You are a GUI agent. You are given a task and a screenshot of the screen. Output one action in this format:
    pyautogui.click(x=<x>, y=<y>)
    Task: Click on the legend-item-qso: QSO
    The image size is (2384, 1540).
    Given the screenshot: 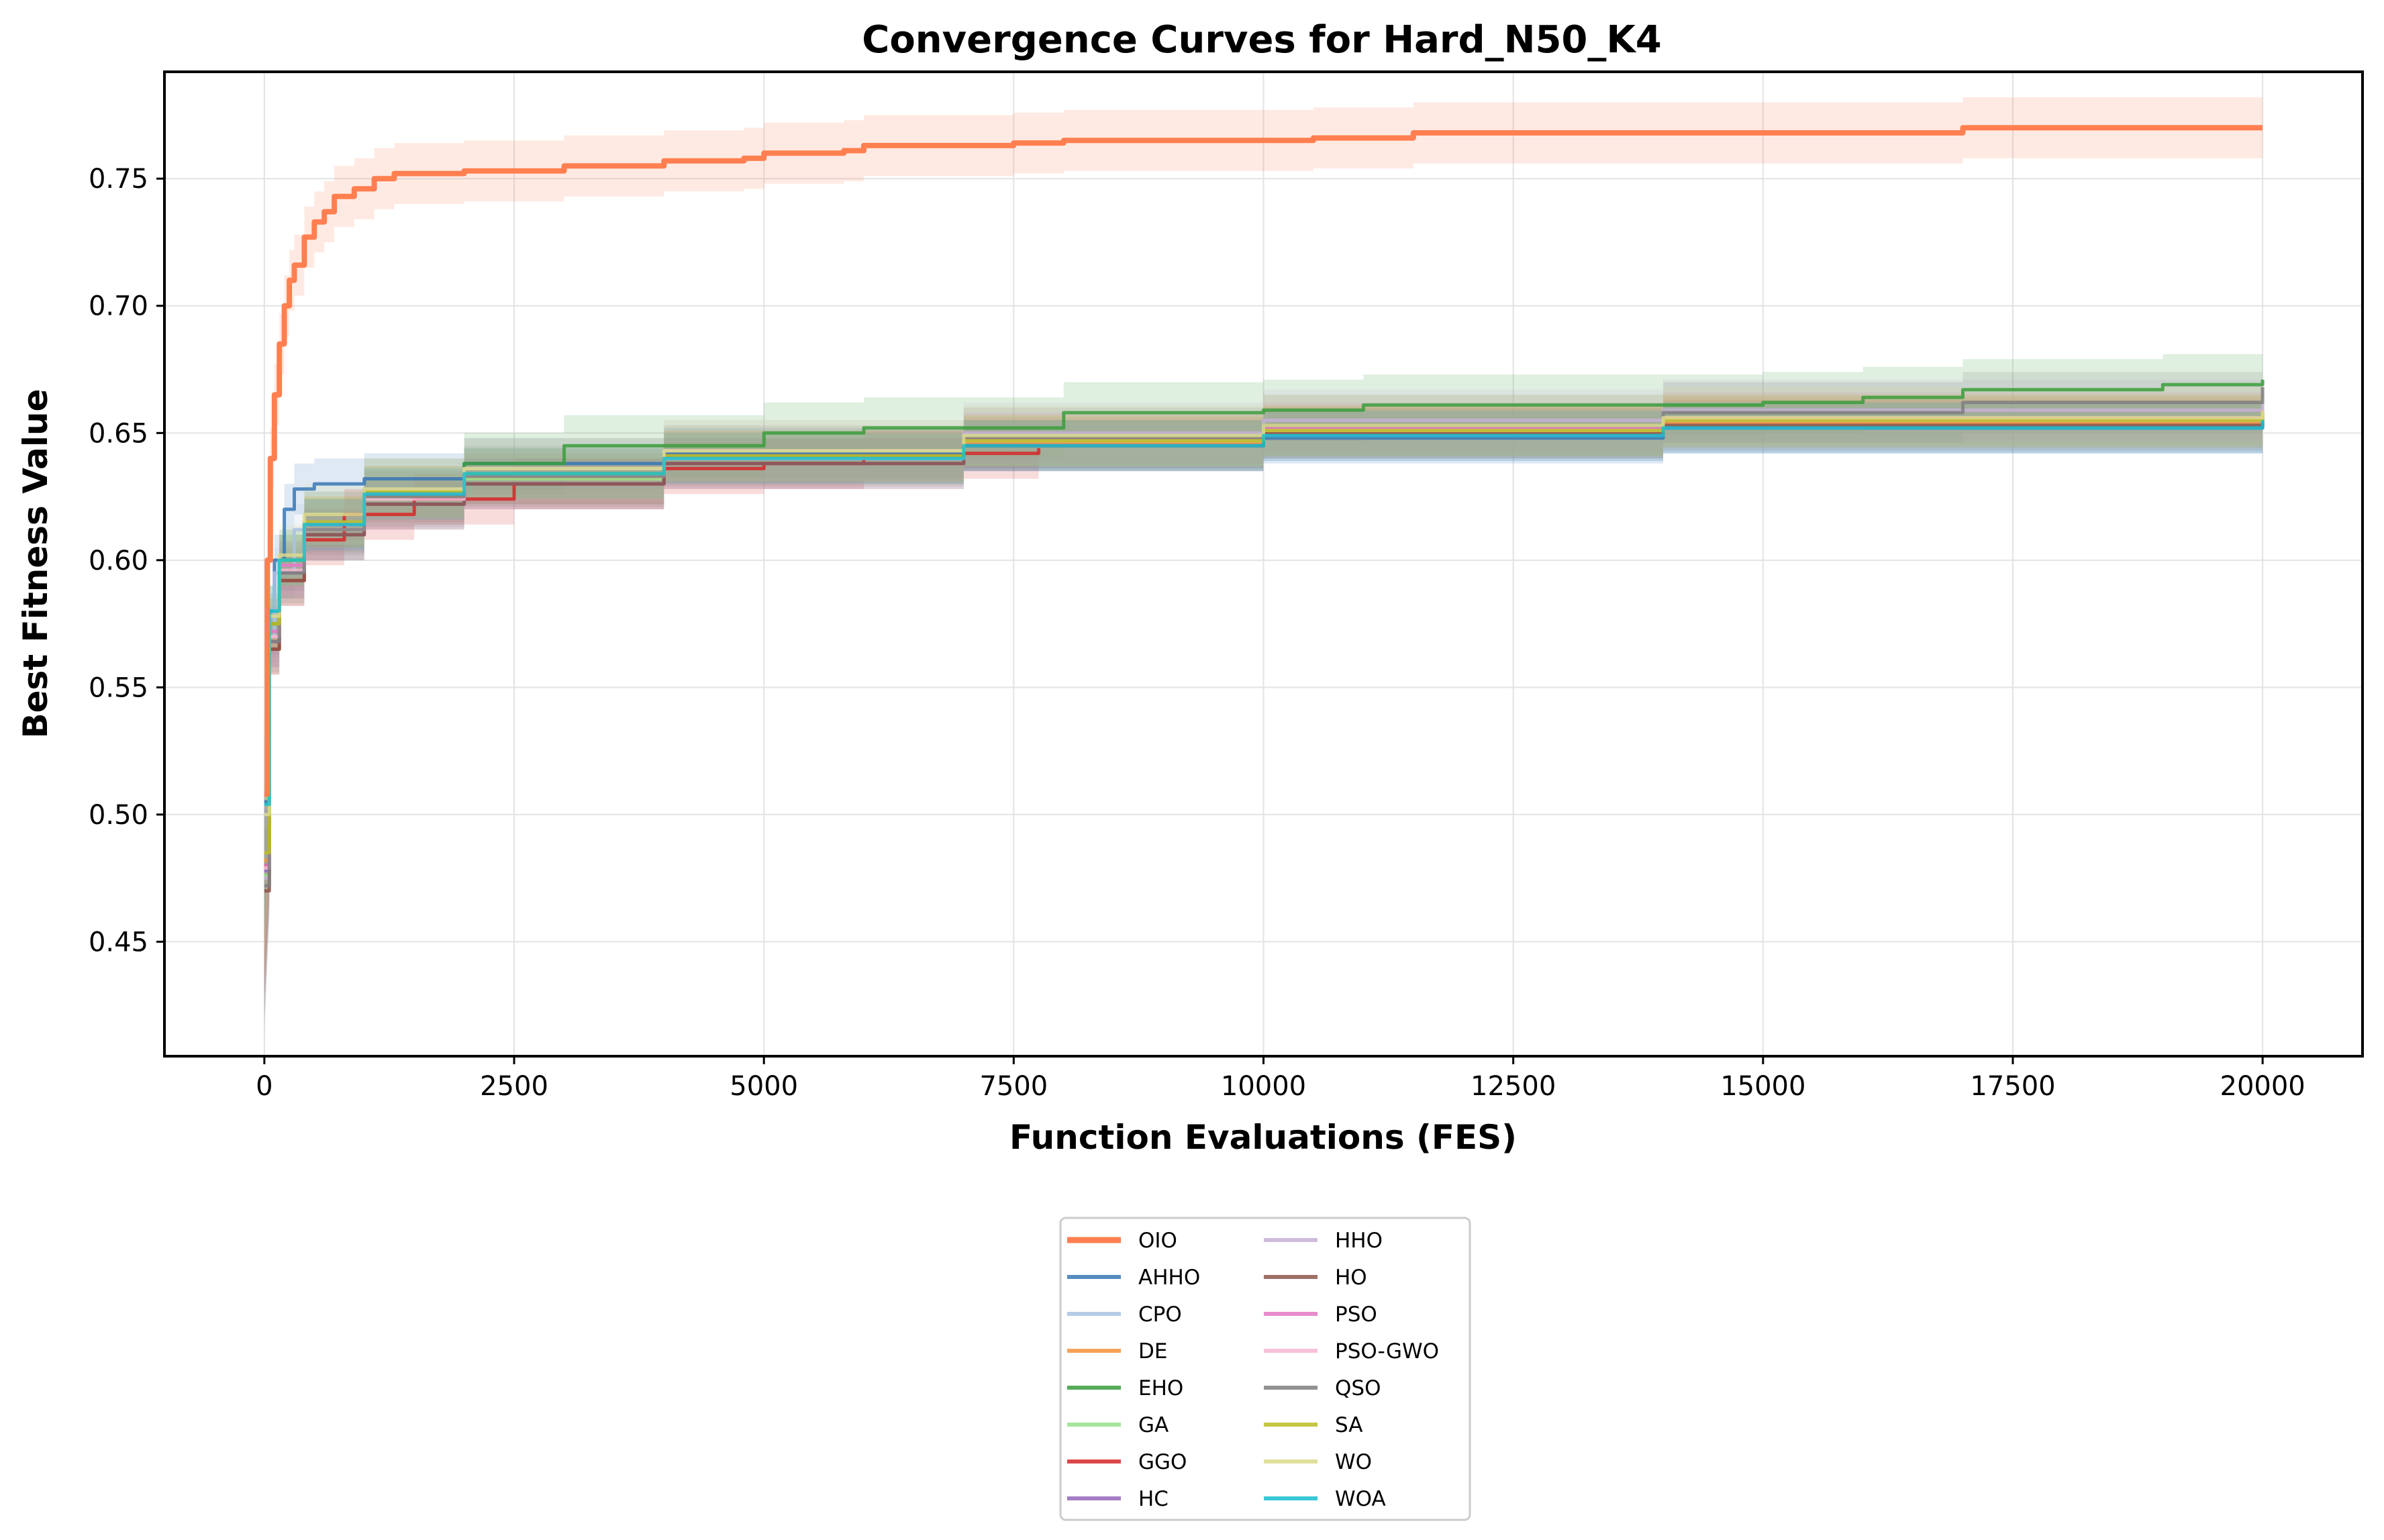 What is the action you would take?
    pyautogui.click(x=1322, y=1388)
    